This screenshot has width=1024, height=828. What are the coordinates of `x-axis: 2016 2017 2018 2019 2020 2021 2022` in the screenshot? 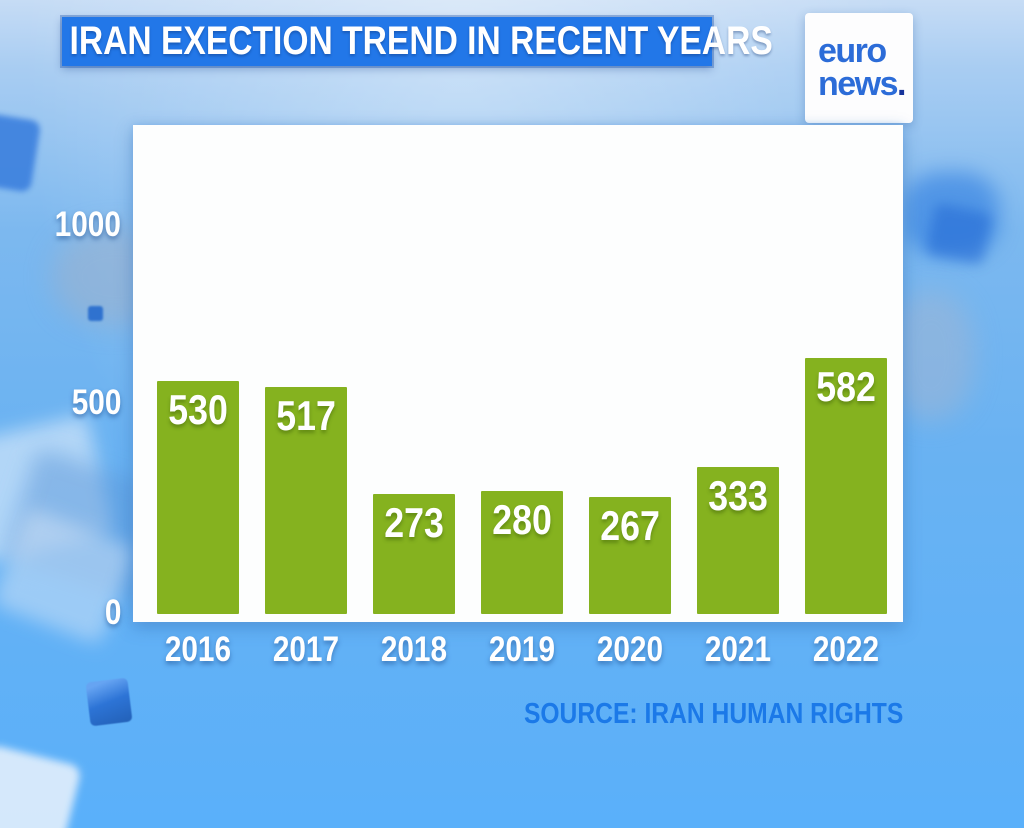 It's located at (522, 650).